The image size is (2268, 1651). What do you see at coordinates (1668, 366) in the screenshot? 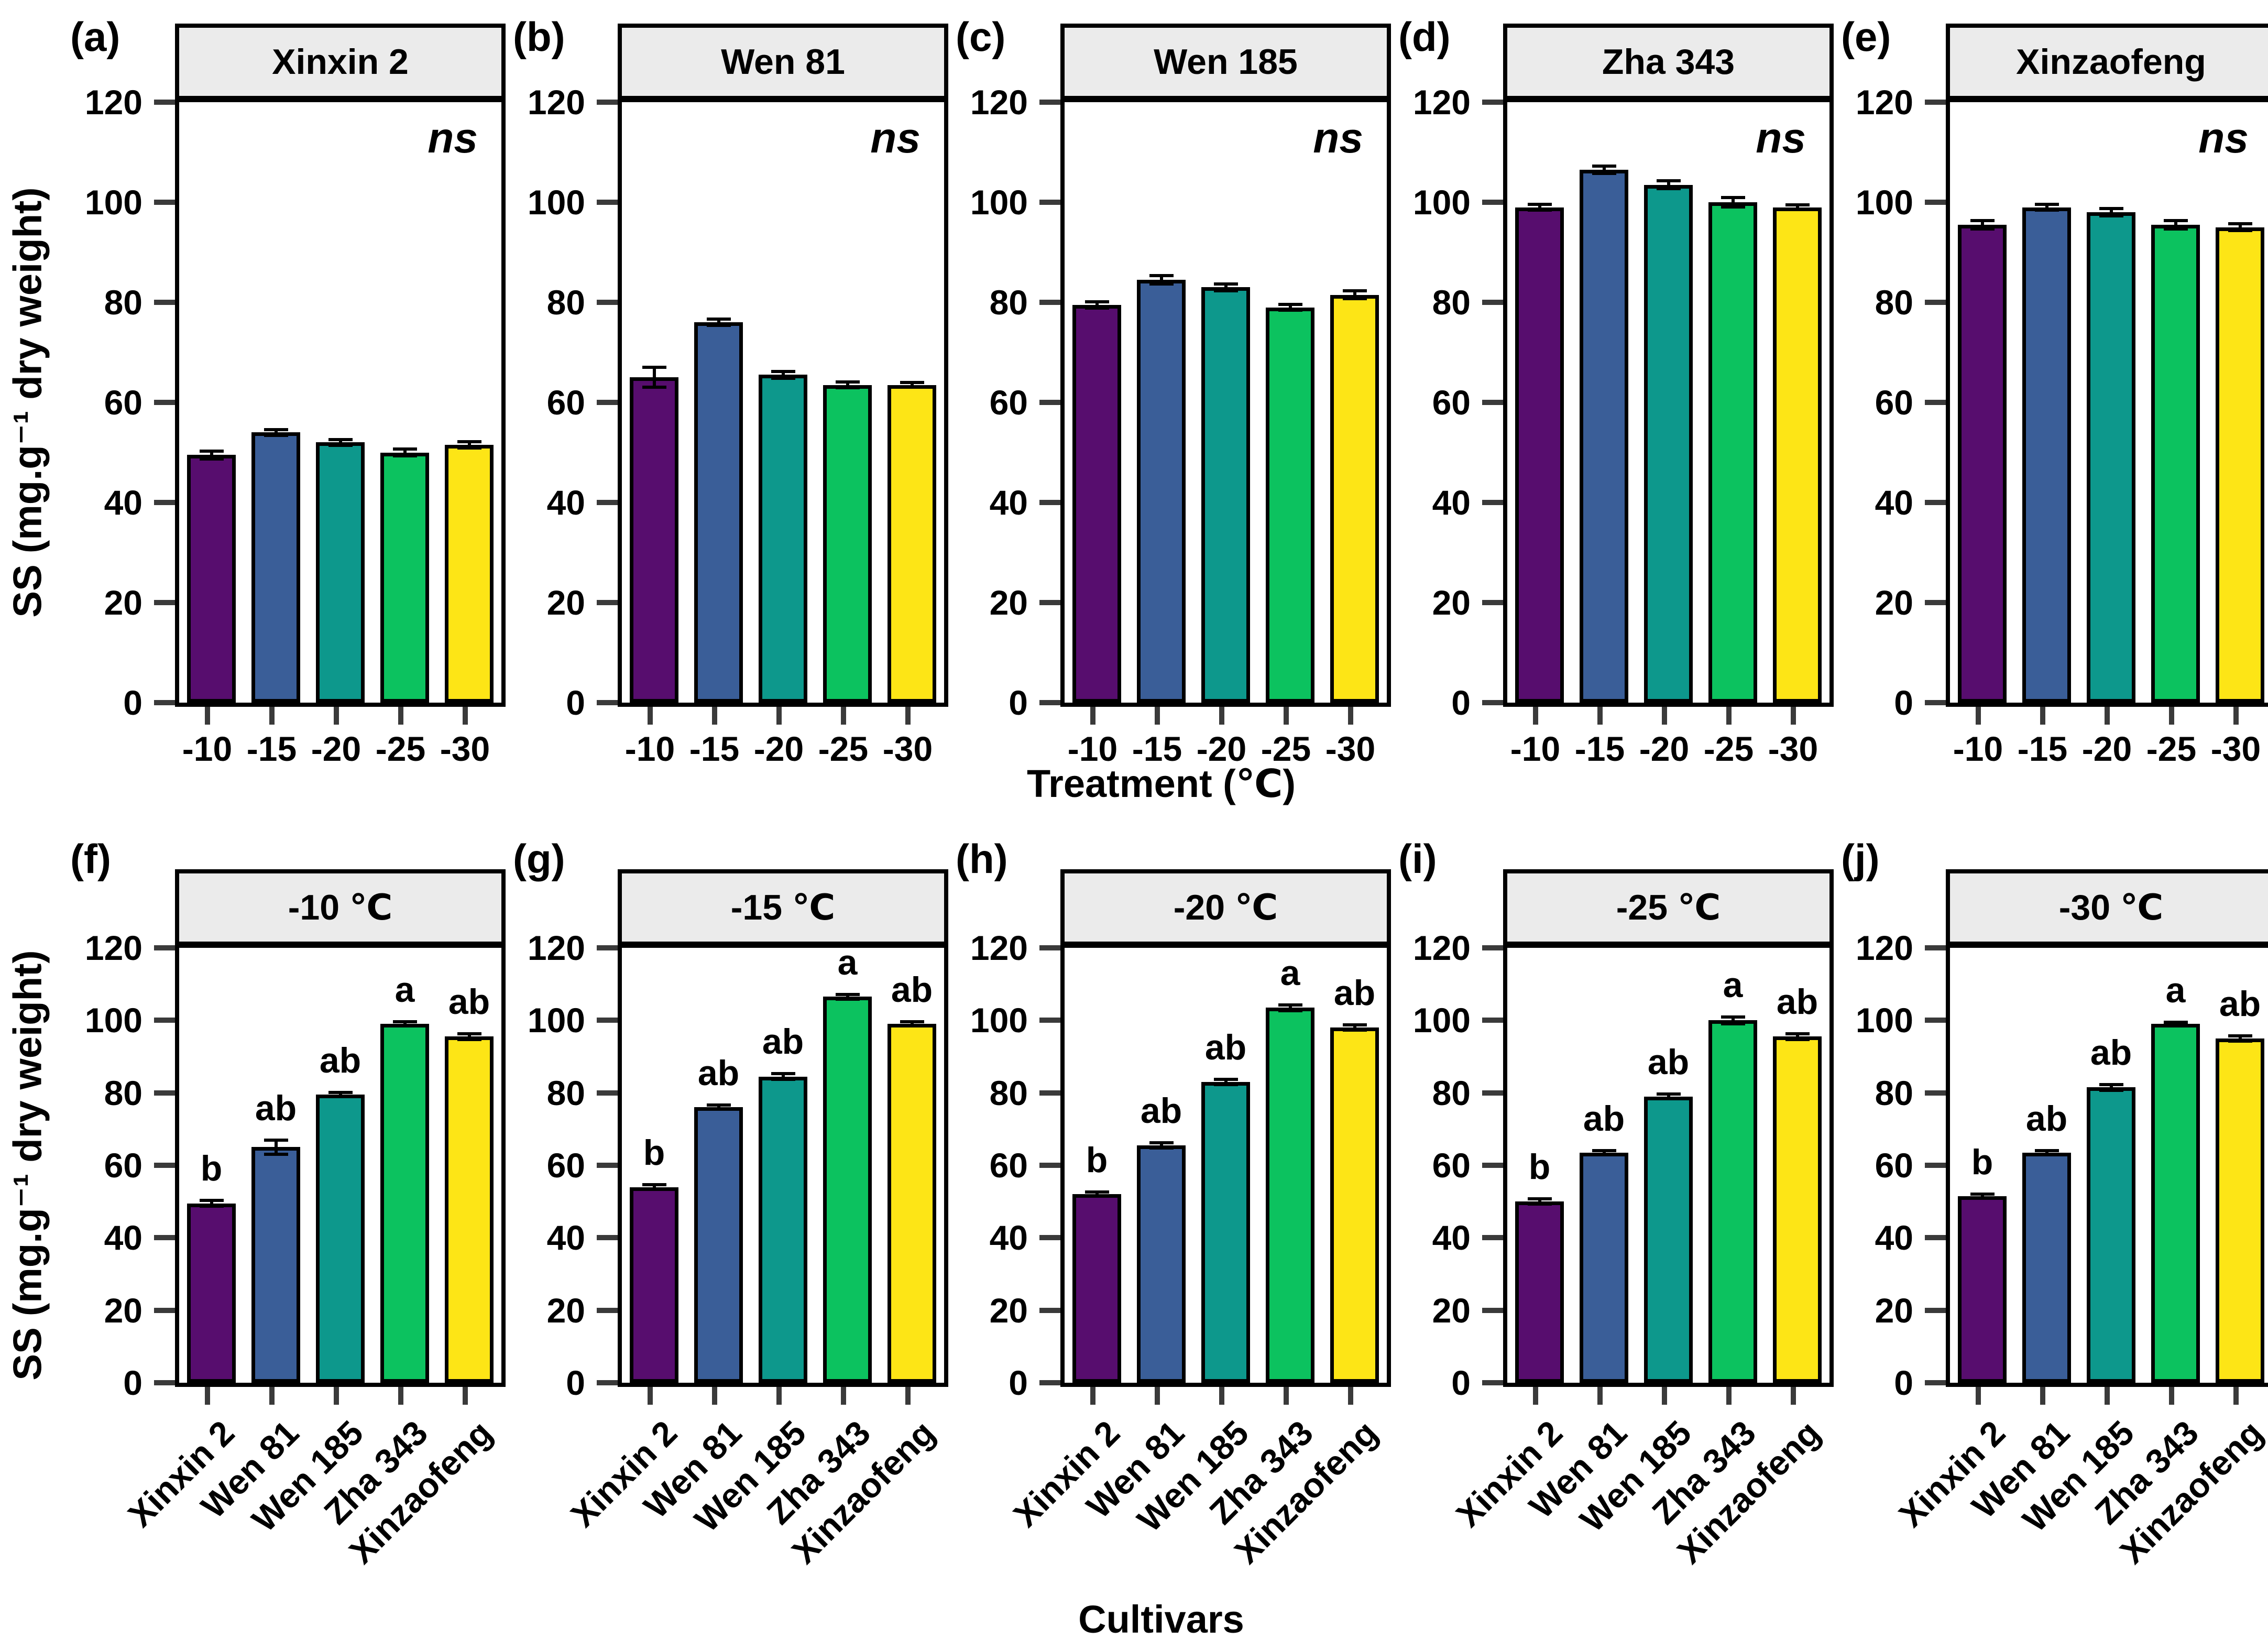
I see `panel-box: Zha 343 ns` at bounding box center [1668, 366].